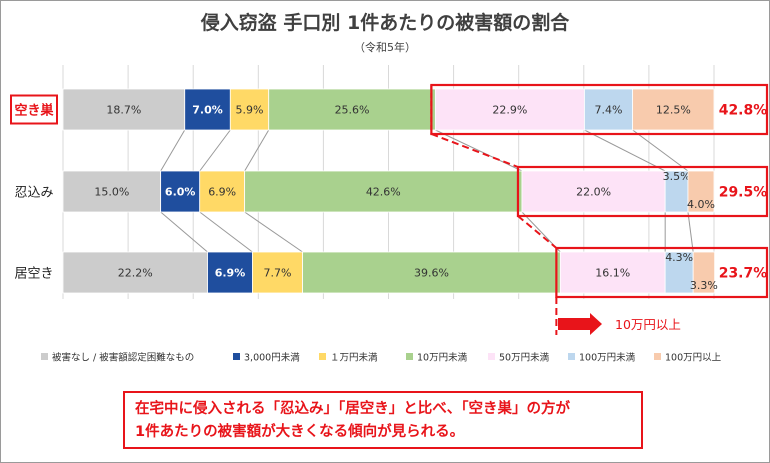 The height and width of the screenshot is (463, 770). I want to click on bar-value-label: 39.6%, so click(431, 273).